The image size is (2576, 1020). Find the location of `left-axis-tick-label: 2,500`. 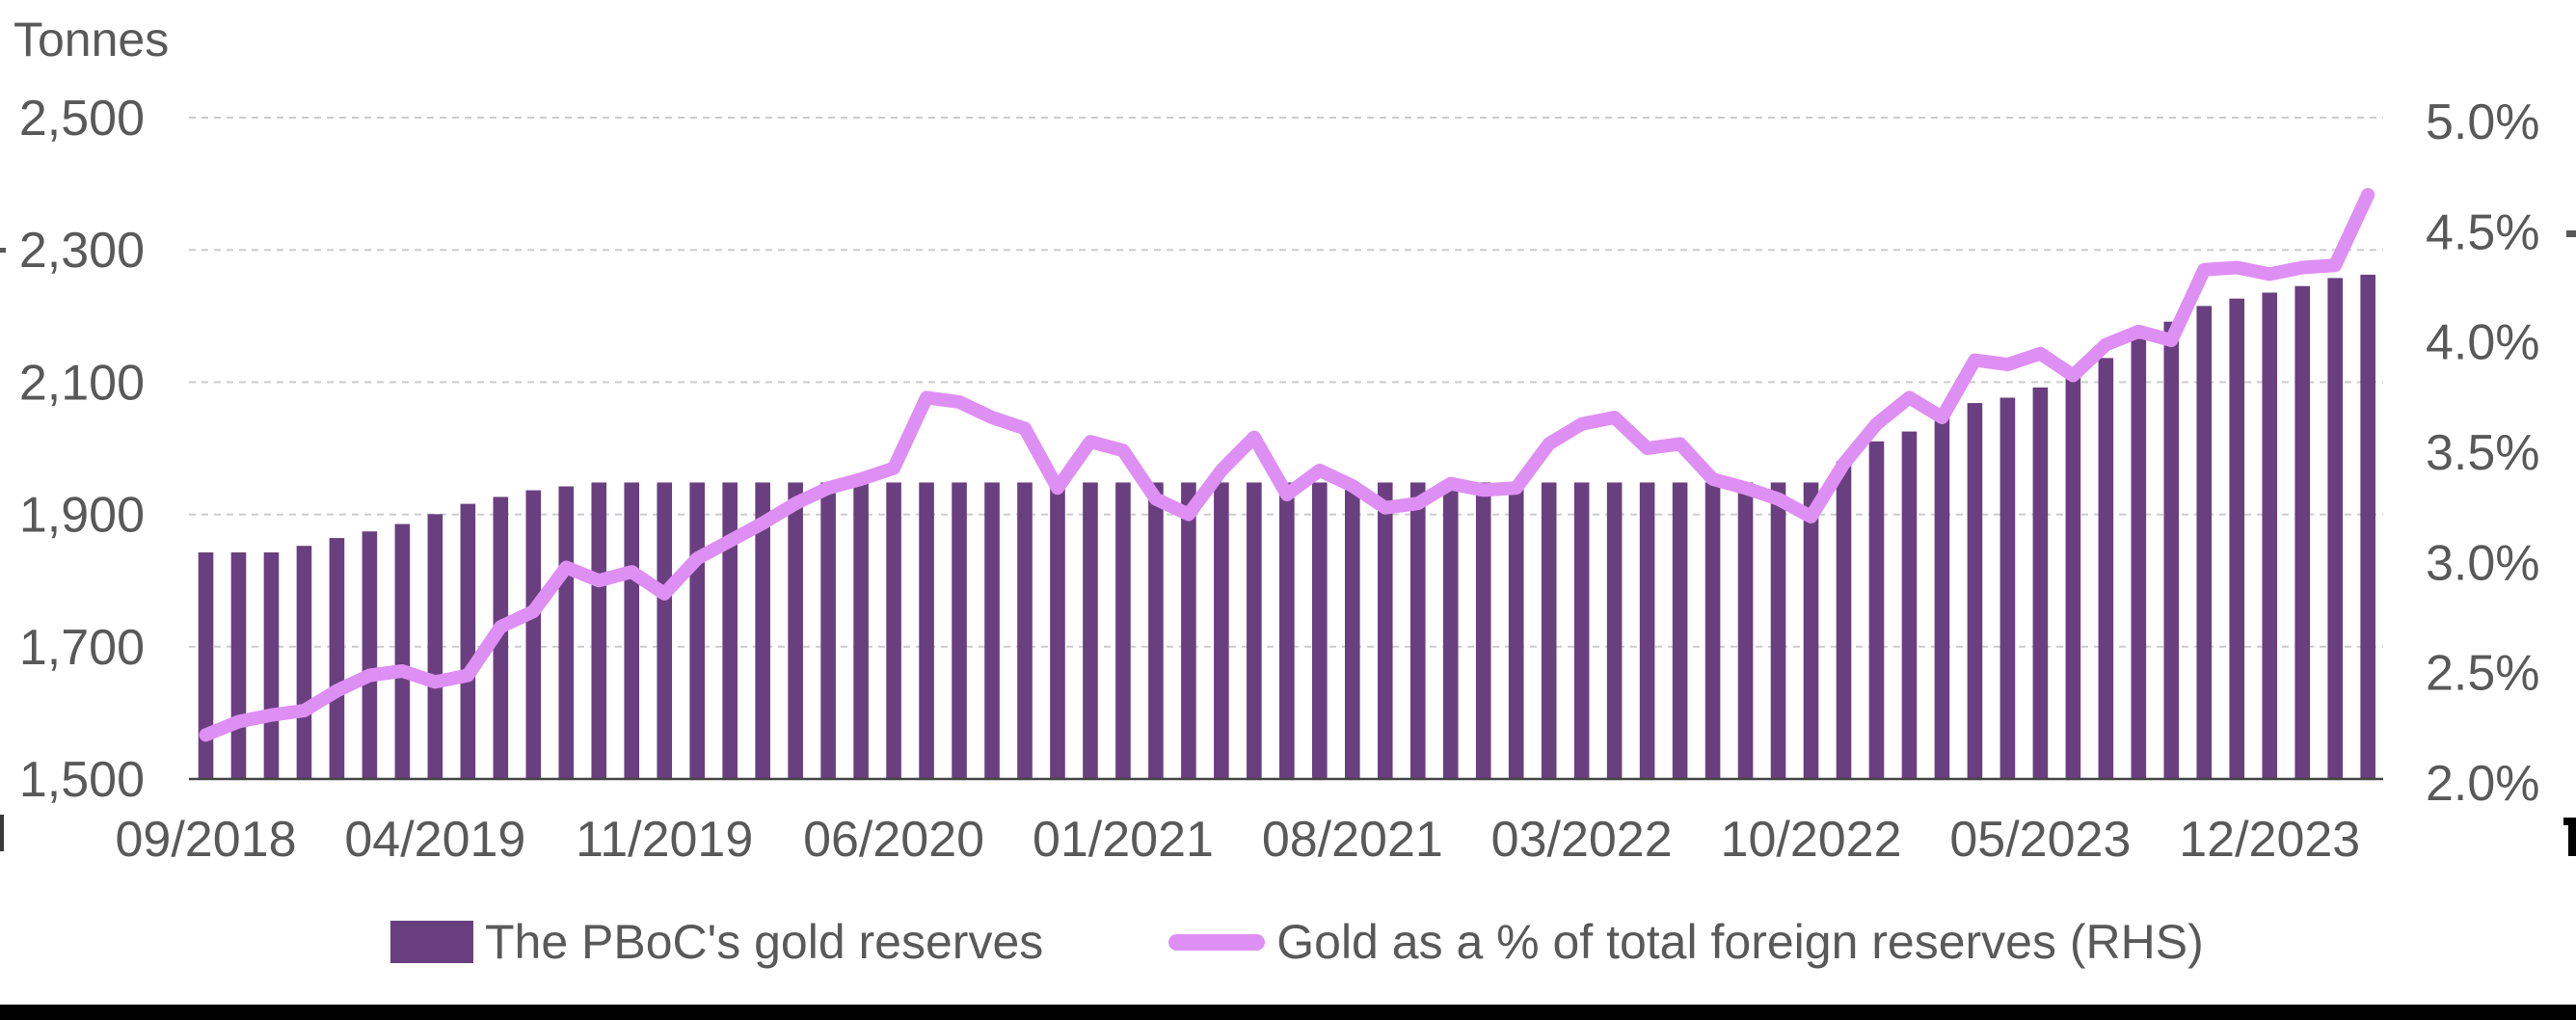

left-axis-tick-label: 2,500 is located at coordinates (82, 119).